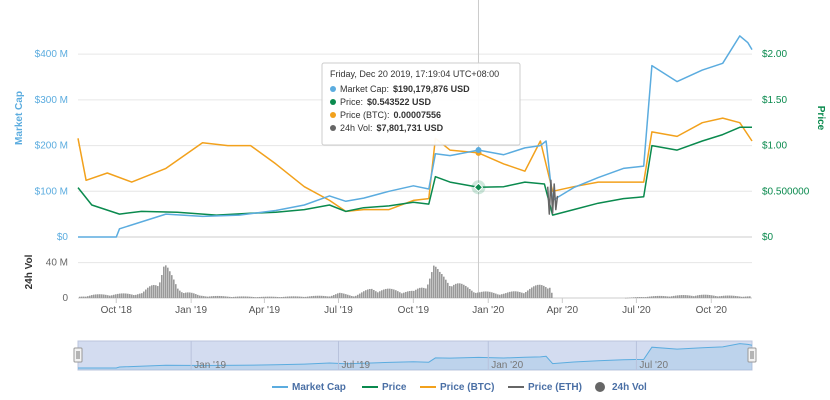 Image resolution: width=830 pixels, height=400 pixels. Describe the element at coordinates (552, 197) in the screenshot. I see `series-line-price-eth` at that location.